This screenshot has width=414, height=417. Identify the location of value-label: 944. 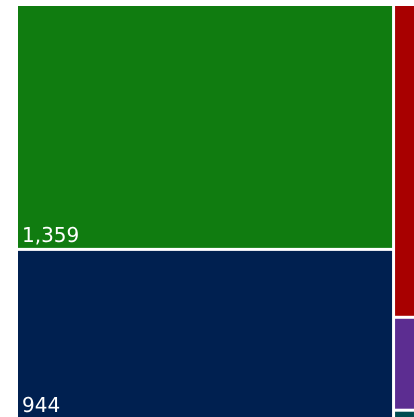
(41, 405).